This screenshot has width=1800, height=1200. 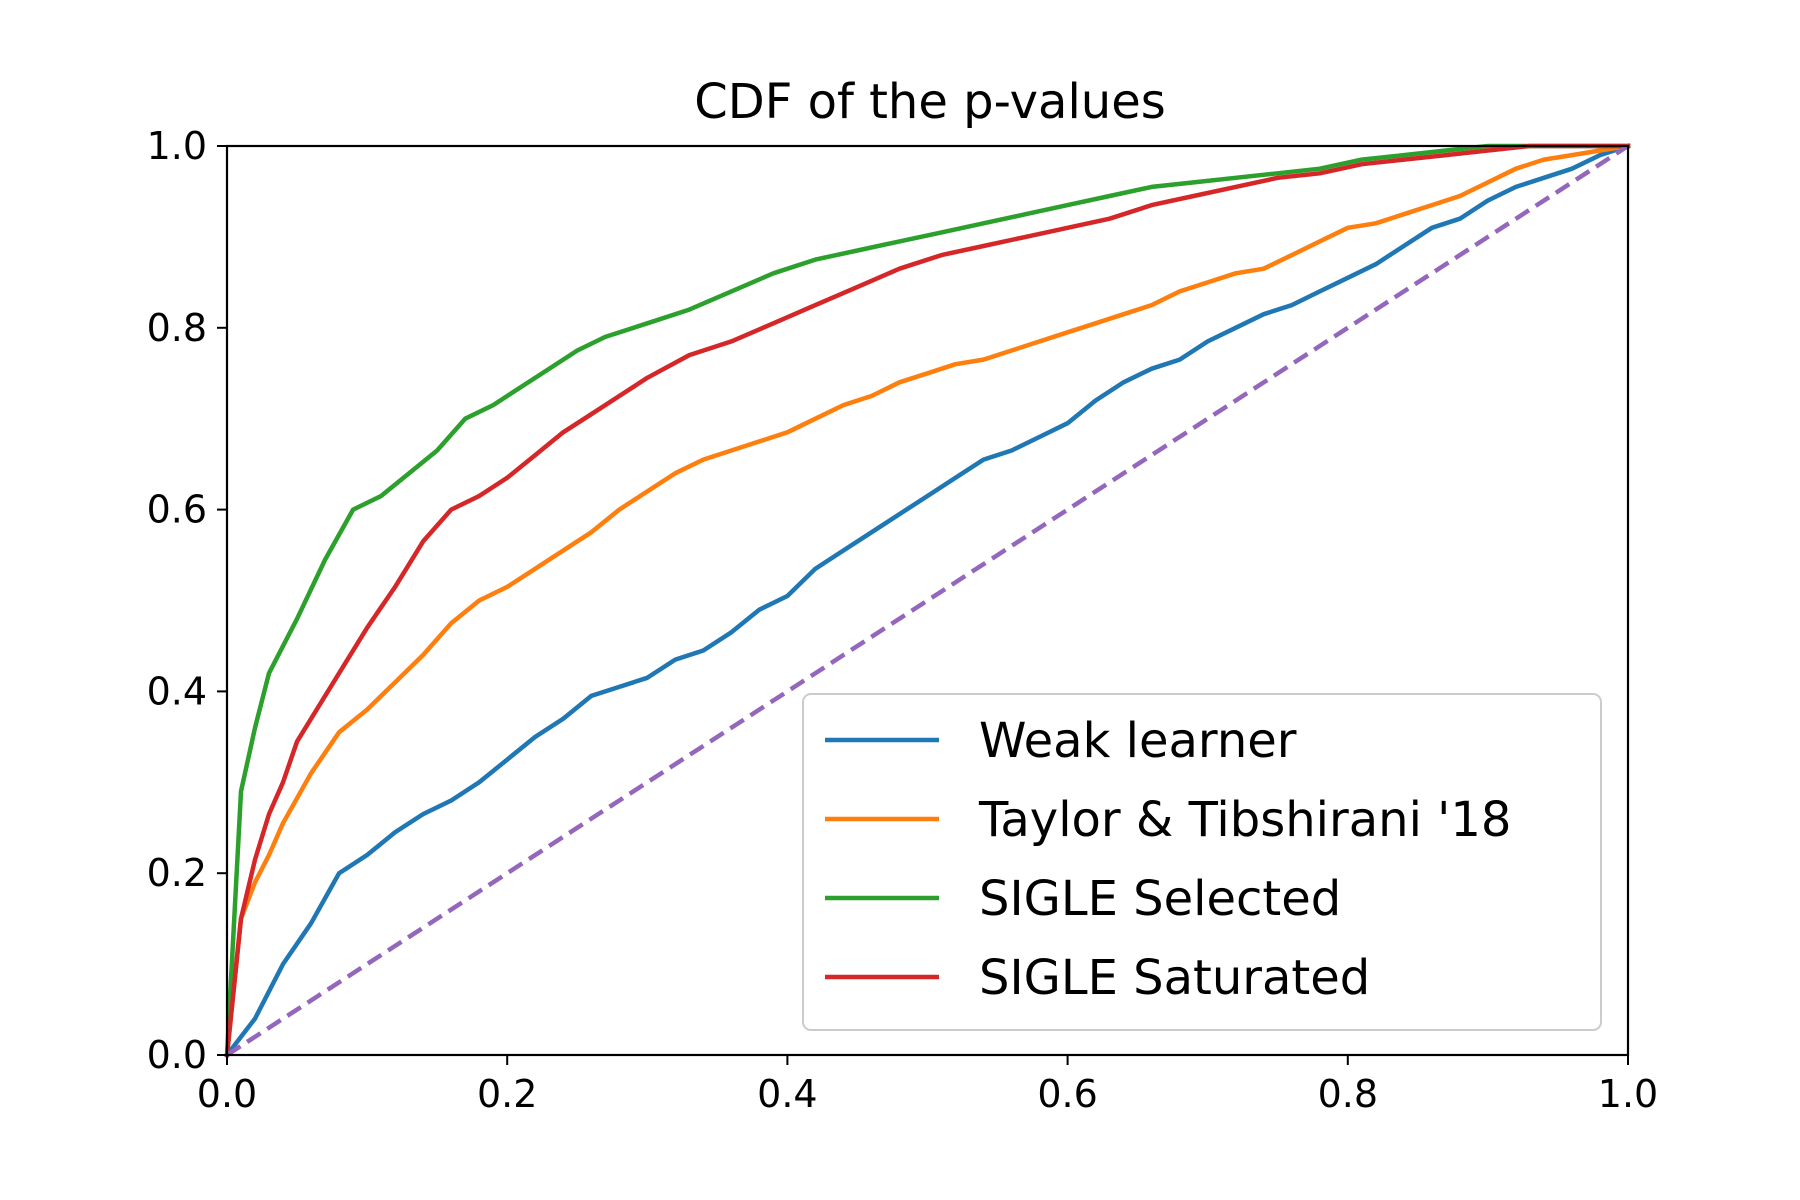 I want to click on legend-label-2: SIGLE Selected, so click(x=1160, y=899).